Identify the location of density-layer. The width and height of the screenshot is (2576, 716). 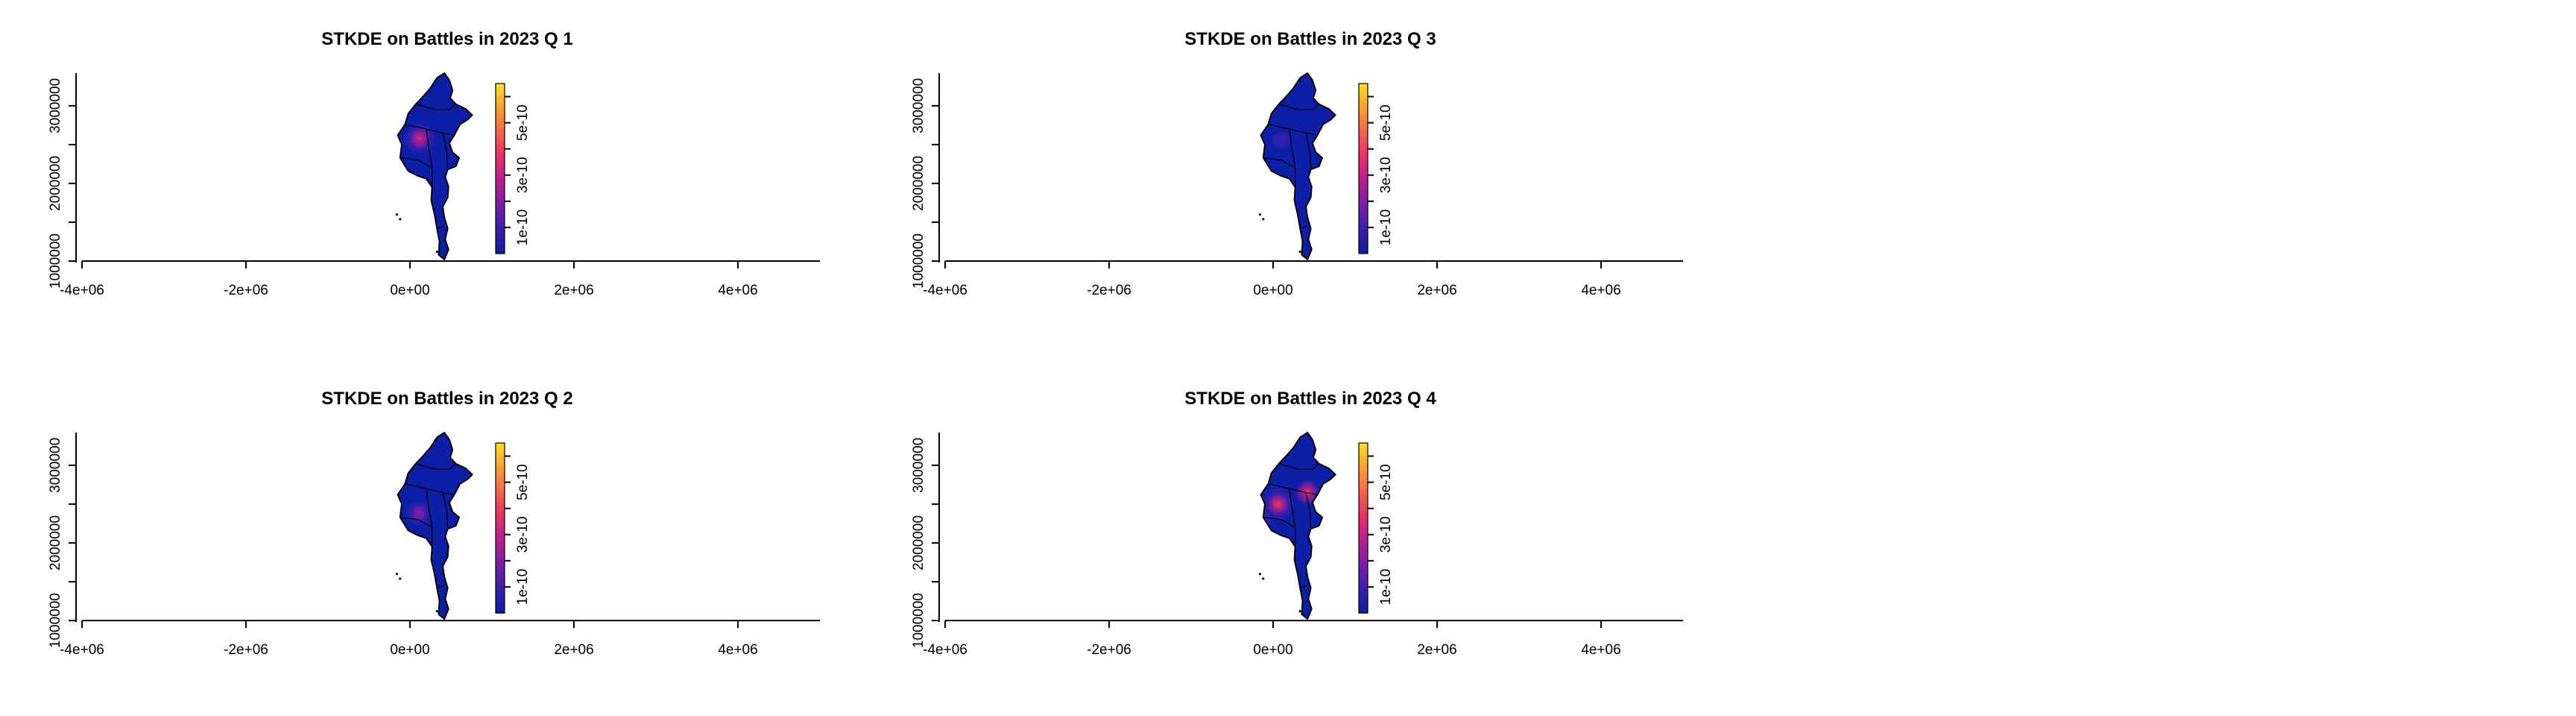
(418, 513).